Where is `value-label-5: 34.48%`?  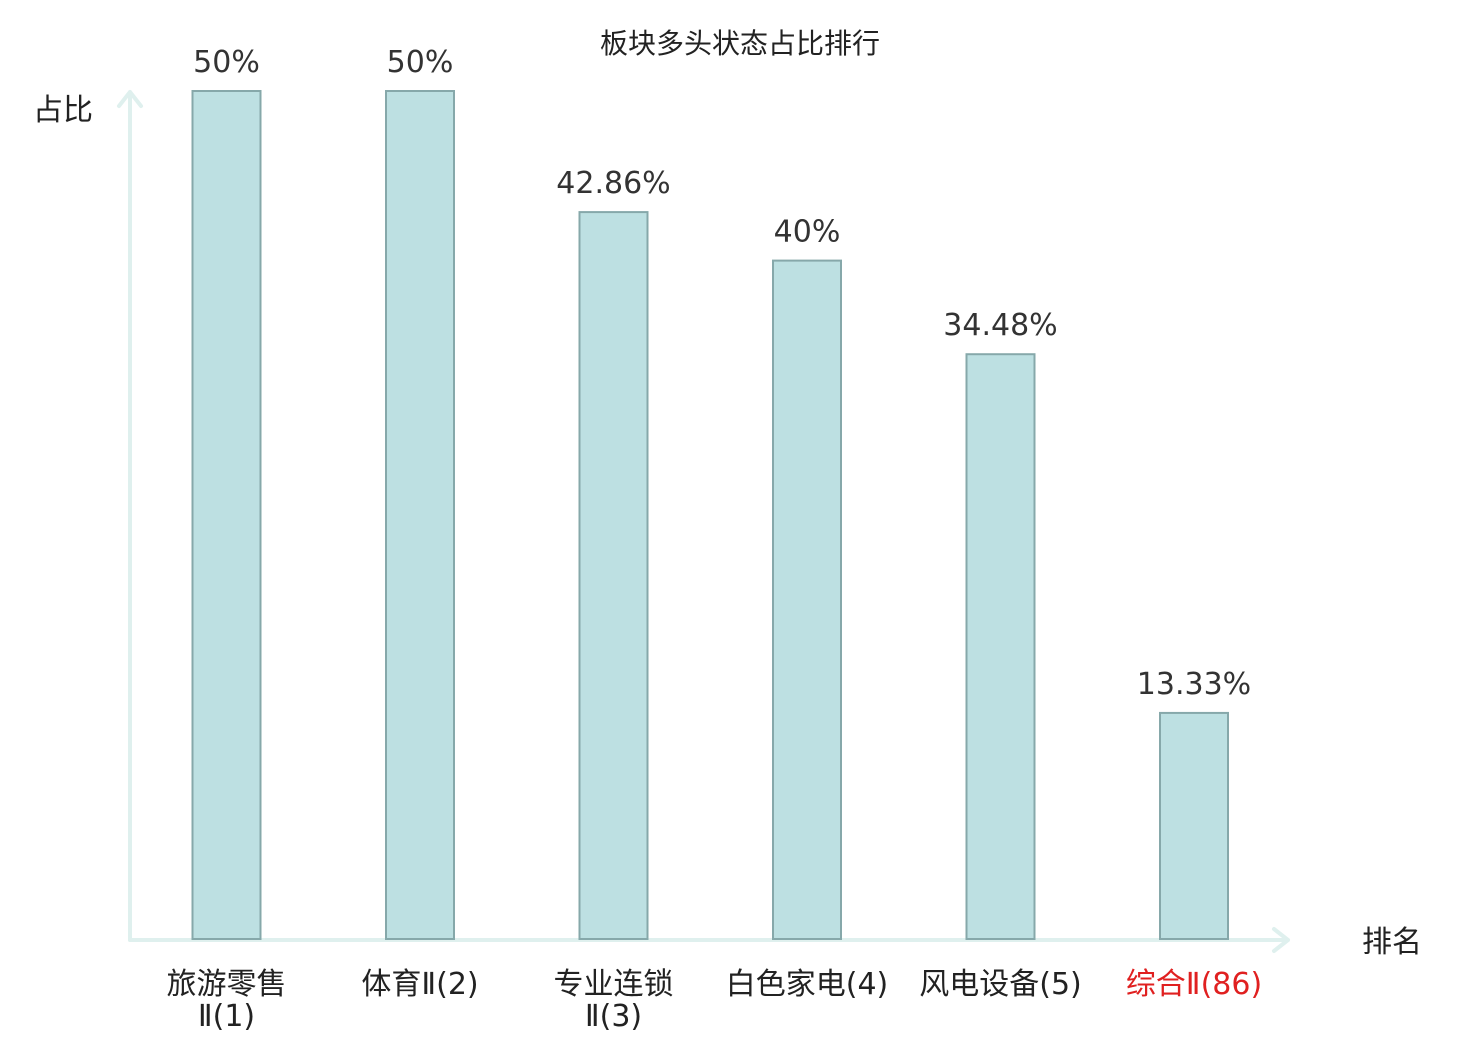 value-label-5: 34.48% is located at coordinates (1000, 325).